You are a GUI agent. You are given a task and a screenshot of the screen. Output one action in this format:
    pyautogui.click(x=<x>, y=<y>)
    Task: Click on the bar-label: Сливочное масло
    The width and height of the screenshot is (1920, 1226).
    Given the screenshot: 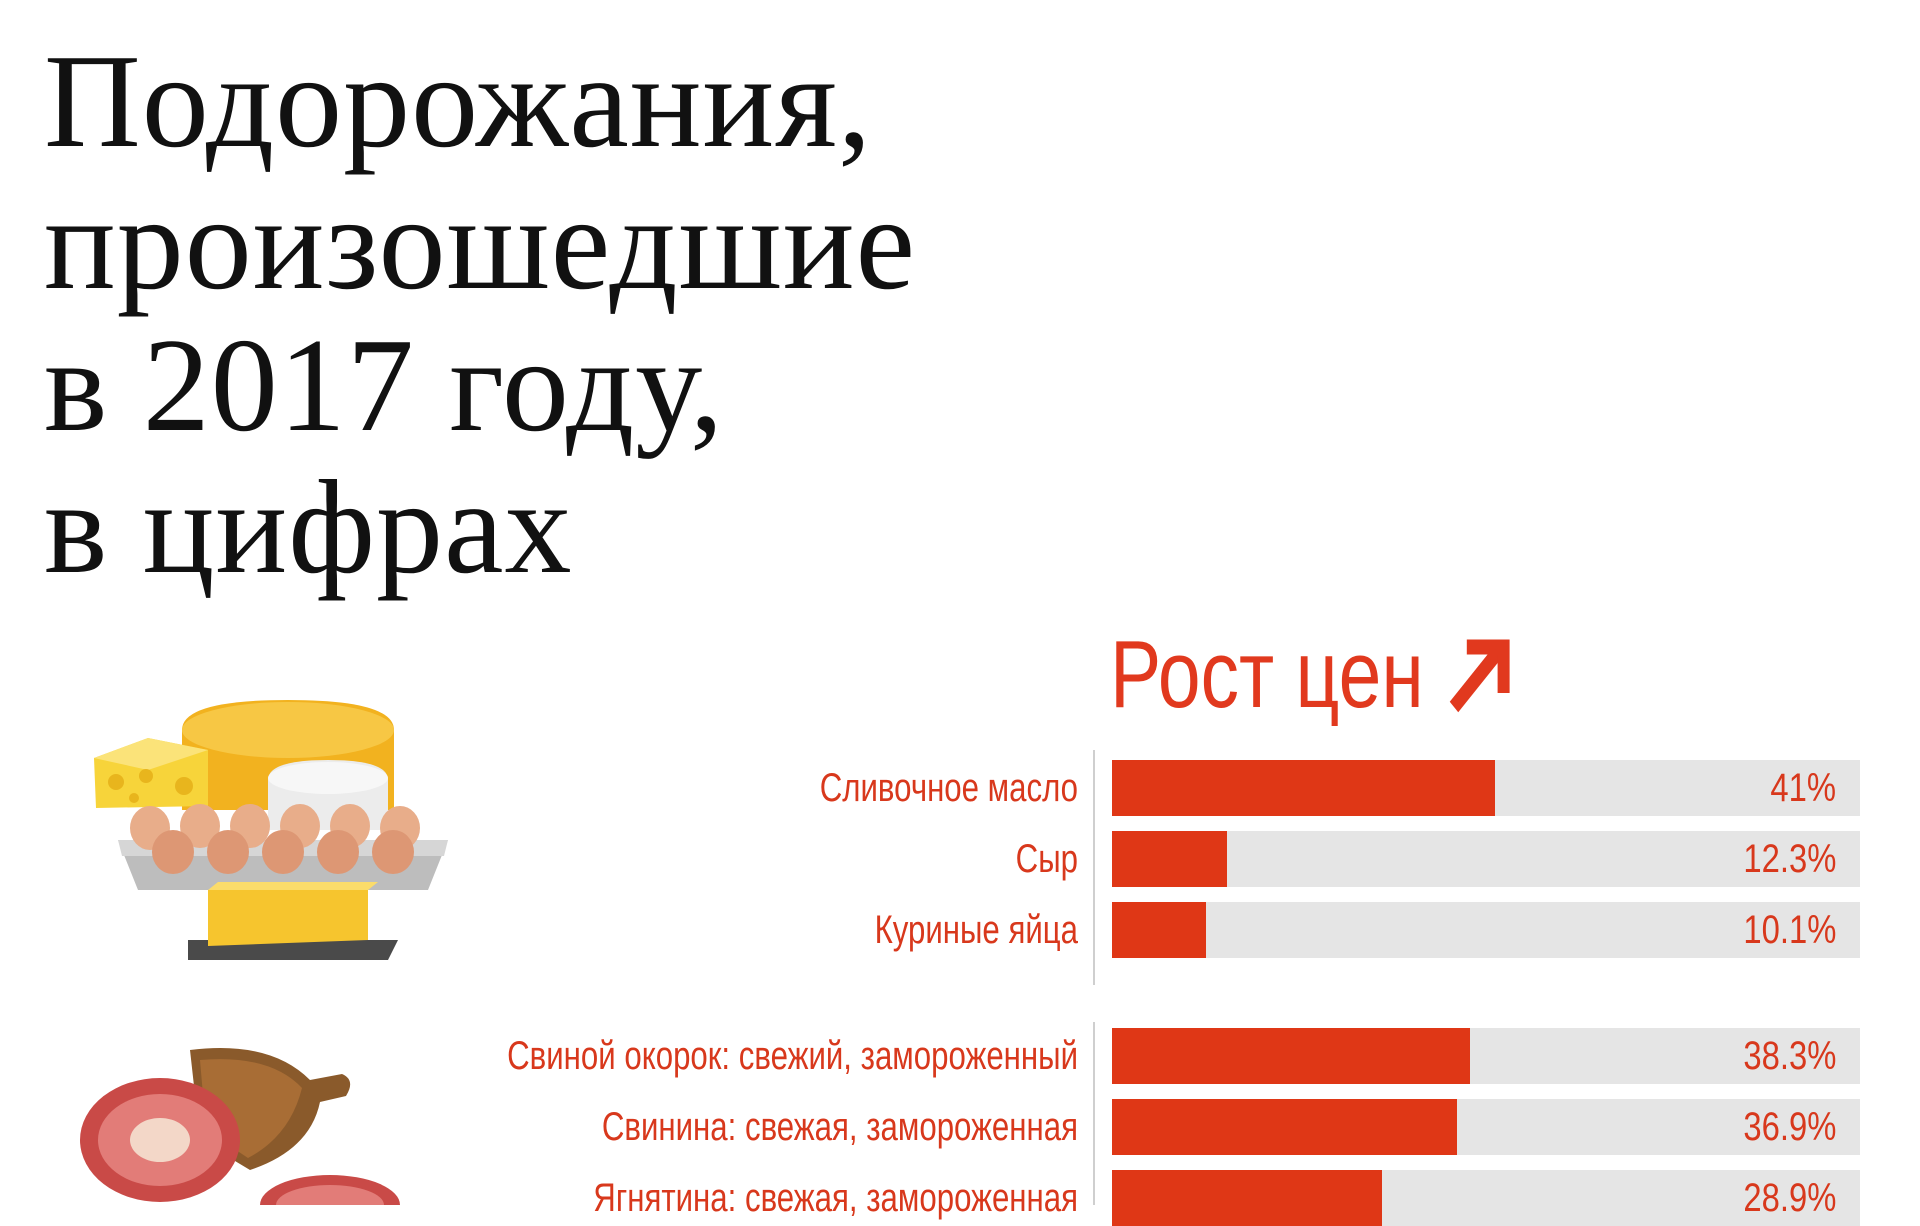 What is the action you would take?
    pyautogui.click(x=948, y=788)
    